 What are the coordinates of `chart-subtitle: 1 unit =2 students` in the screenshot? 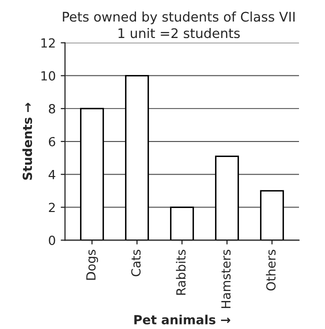 It's located at (179, 33).